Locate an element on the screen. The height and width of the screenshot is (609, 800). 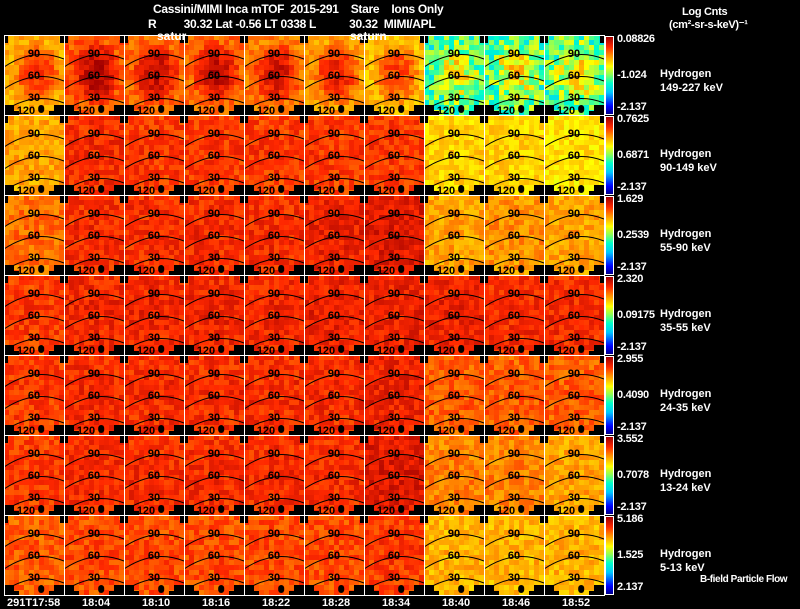
species-label: Hydrogen 24-35 keV is located at coordinates (685, 401).